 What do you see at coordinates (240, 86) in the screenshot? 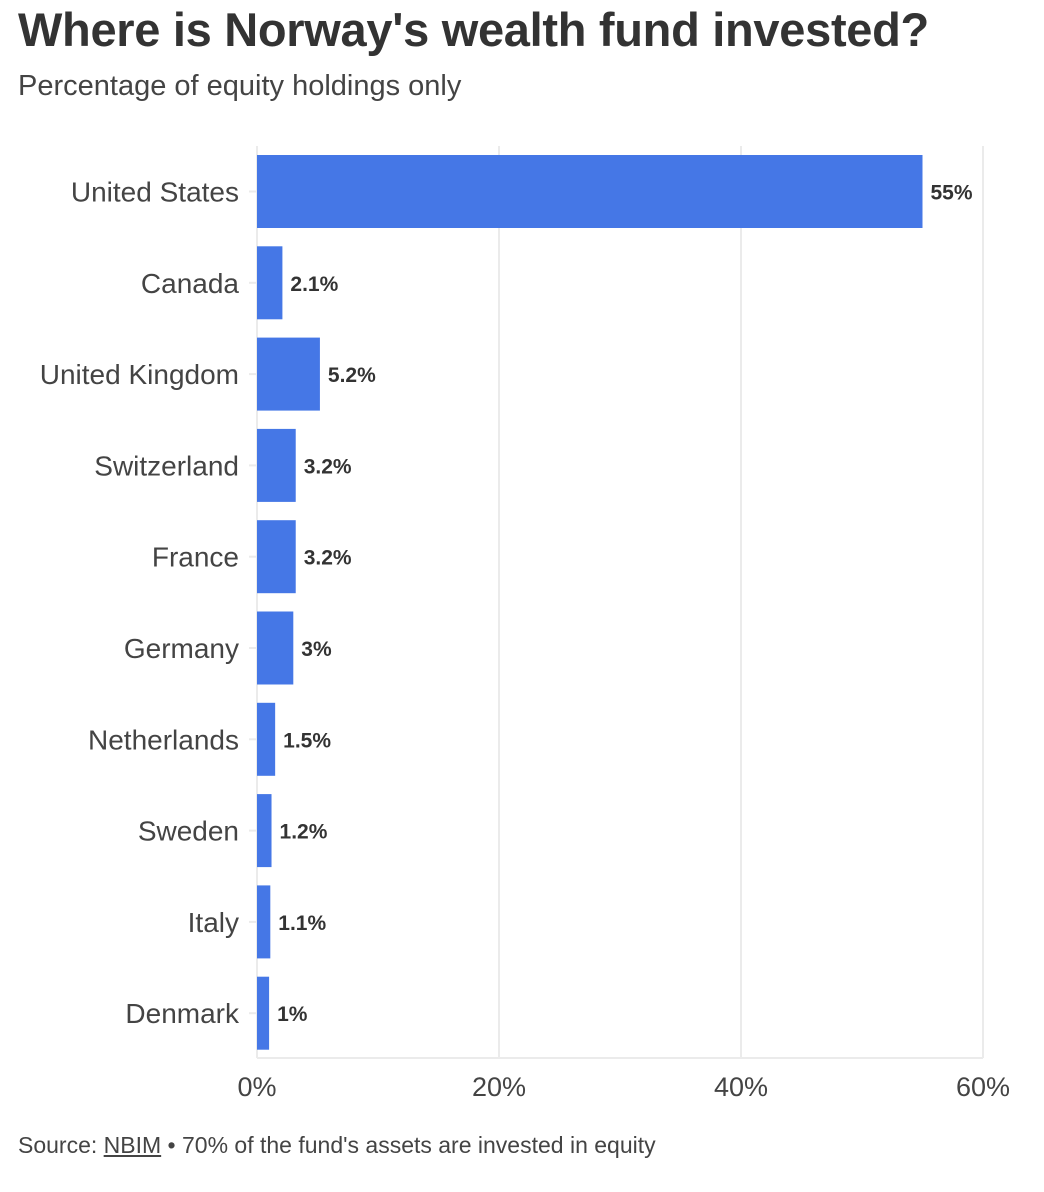
I see `chart-subtitle: Percentage of equity holdings only` at bounding box center [240, 86].